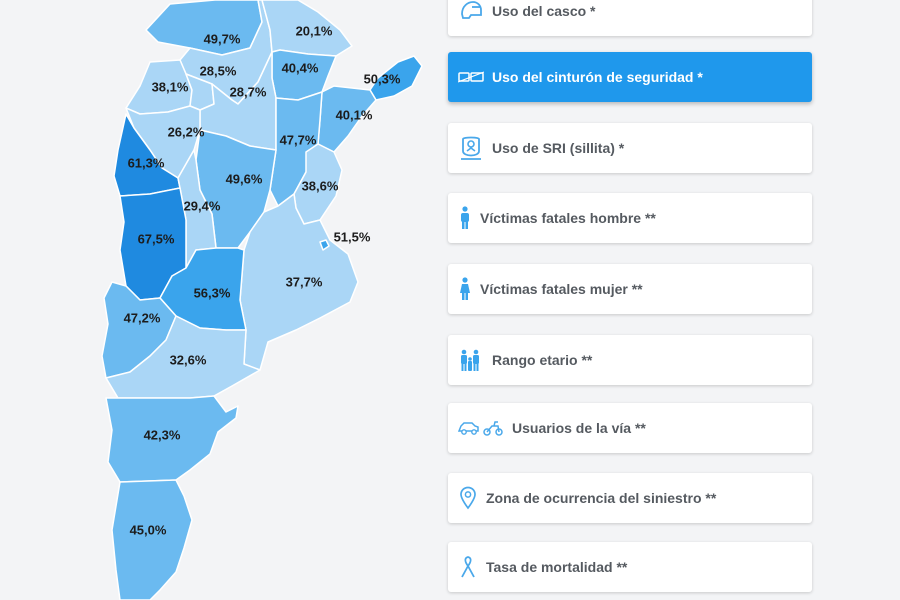 This screenshot has width=900, height=600. I want to click on province-caba, so click(324, 245).